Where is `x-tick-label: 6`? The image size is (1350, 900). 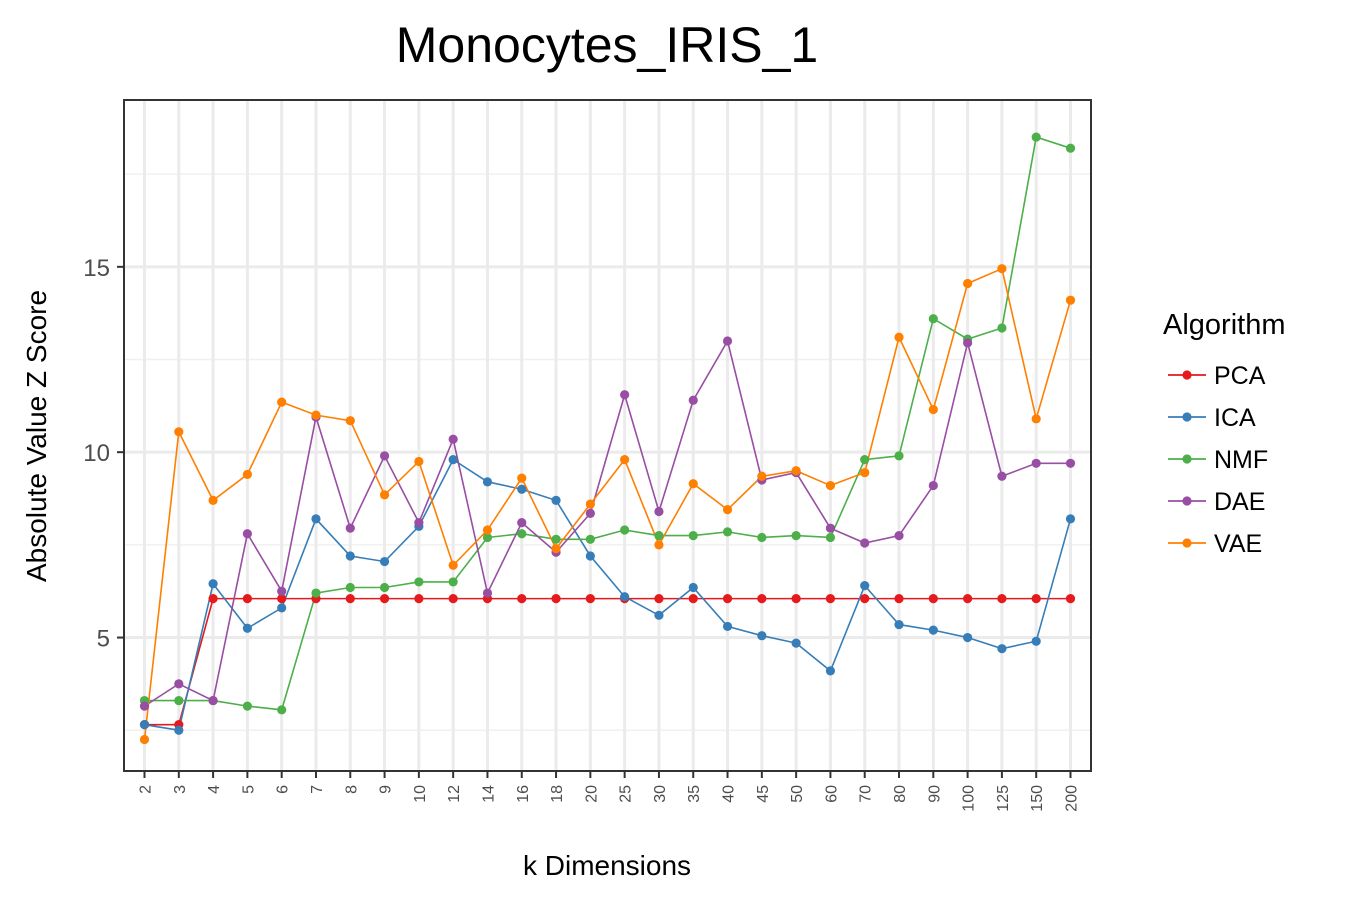 x-tick-label: 6 is located at coordinates (283, 789).